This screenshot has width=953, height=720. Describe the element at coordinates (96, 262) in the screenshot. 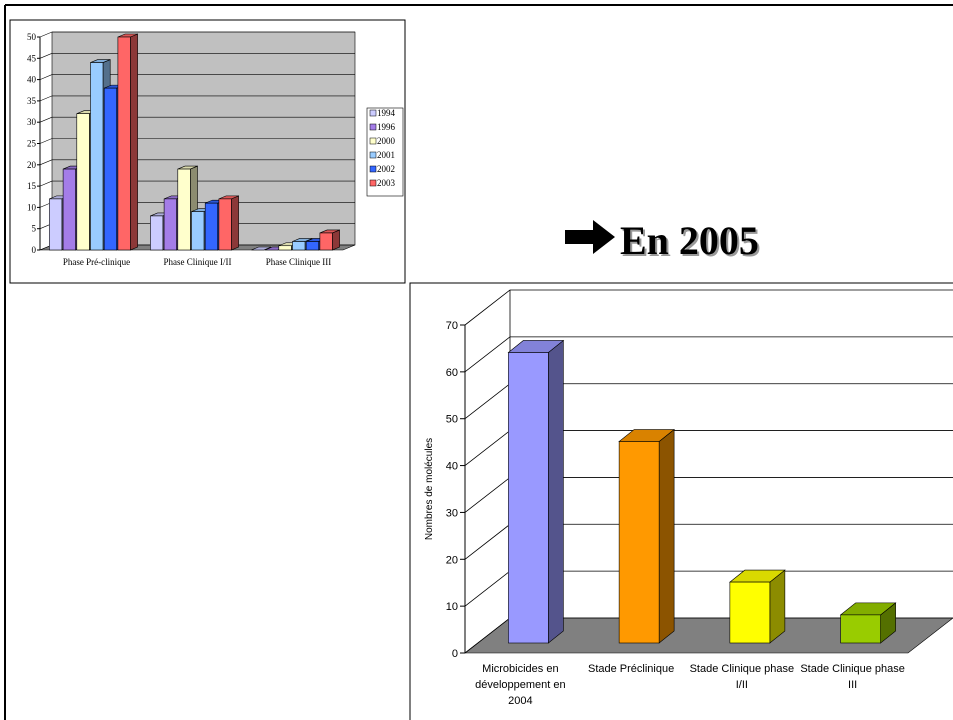

I see `x-tick-label: Phase Pré-clinique` at that location.